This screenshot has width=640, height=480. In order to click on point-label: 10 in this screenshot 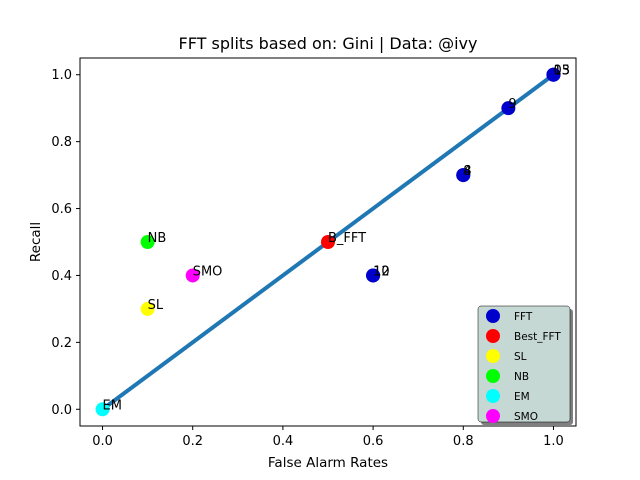, I will do `click(381, 271)`.